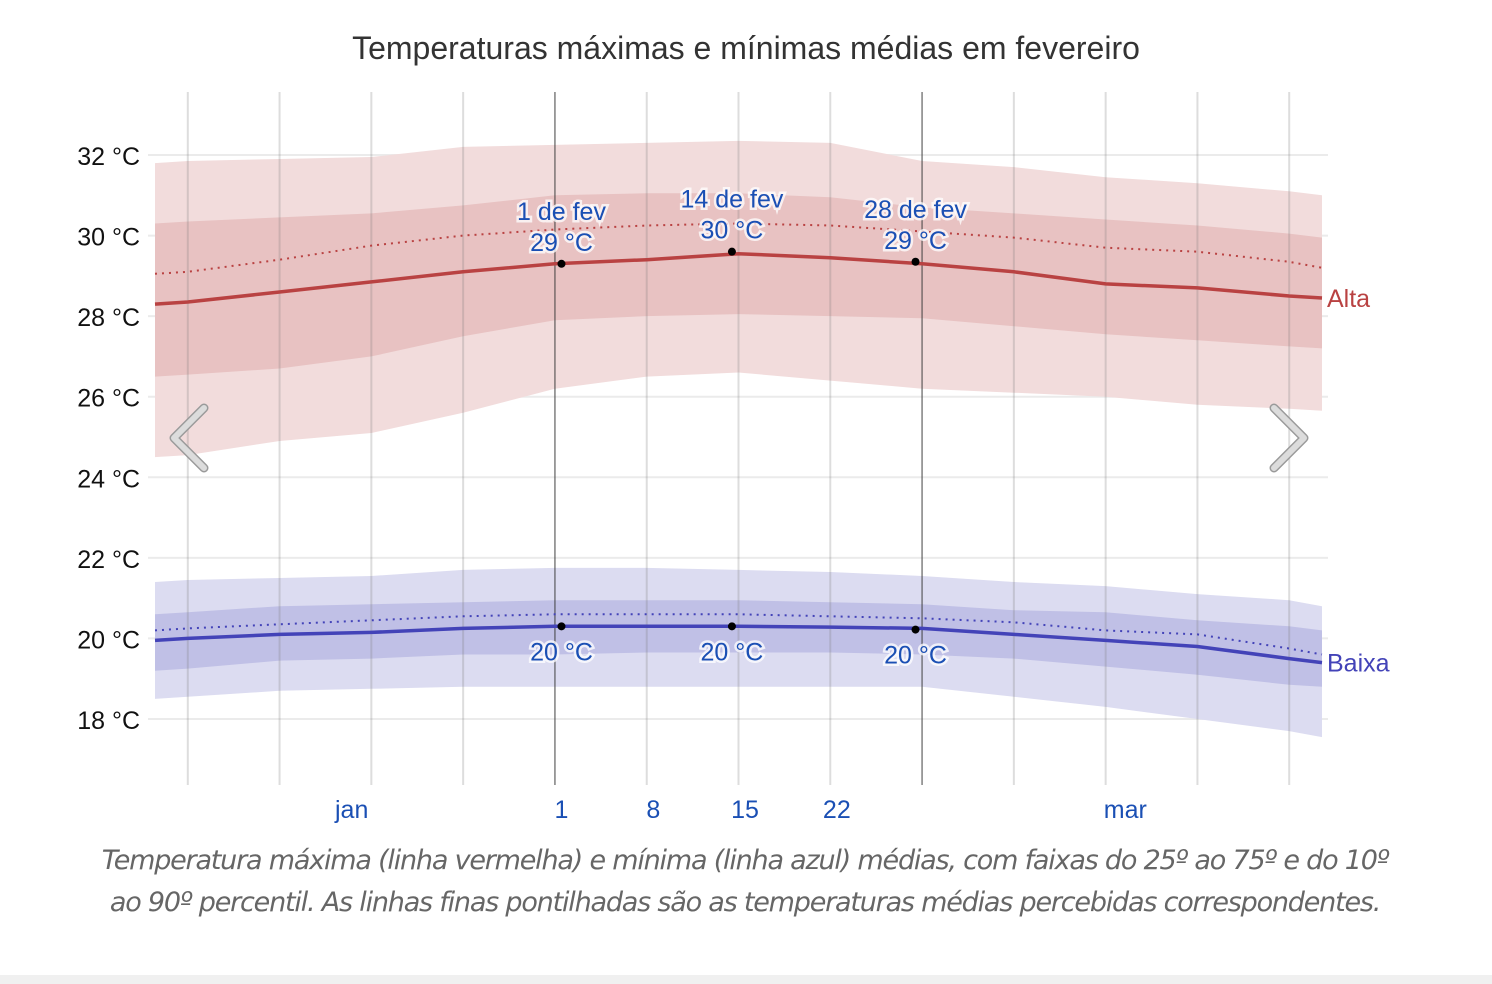 The image size is (1492, 984). I want to click on y-tick-label: 32 °C, so click(108, 157).